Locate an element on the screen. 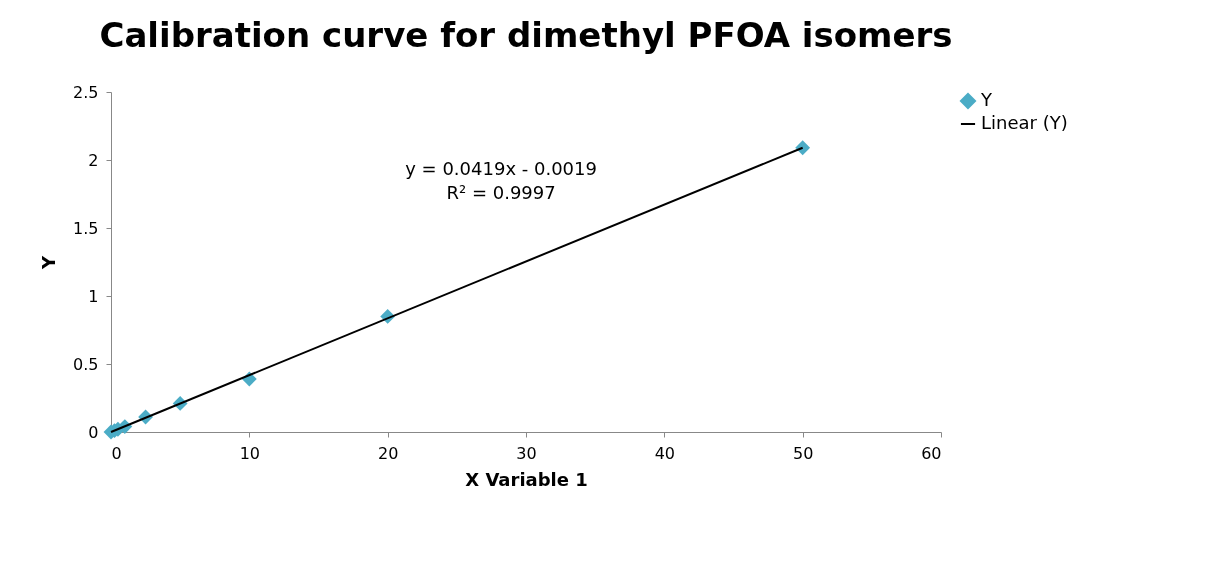 The width and height of the screenshot is (1206, 581). x-tick-label: 20 is located at coordinates (388, 453).